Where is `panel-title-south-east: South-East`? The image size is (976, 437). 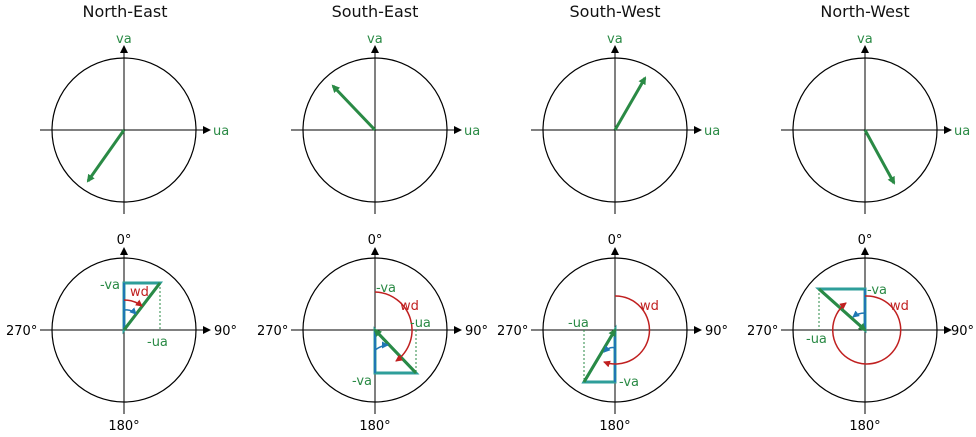 panel-title-south-east: South-East is located at coordinates (375, 11).